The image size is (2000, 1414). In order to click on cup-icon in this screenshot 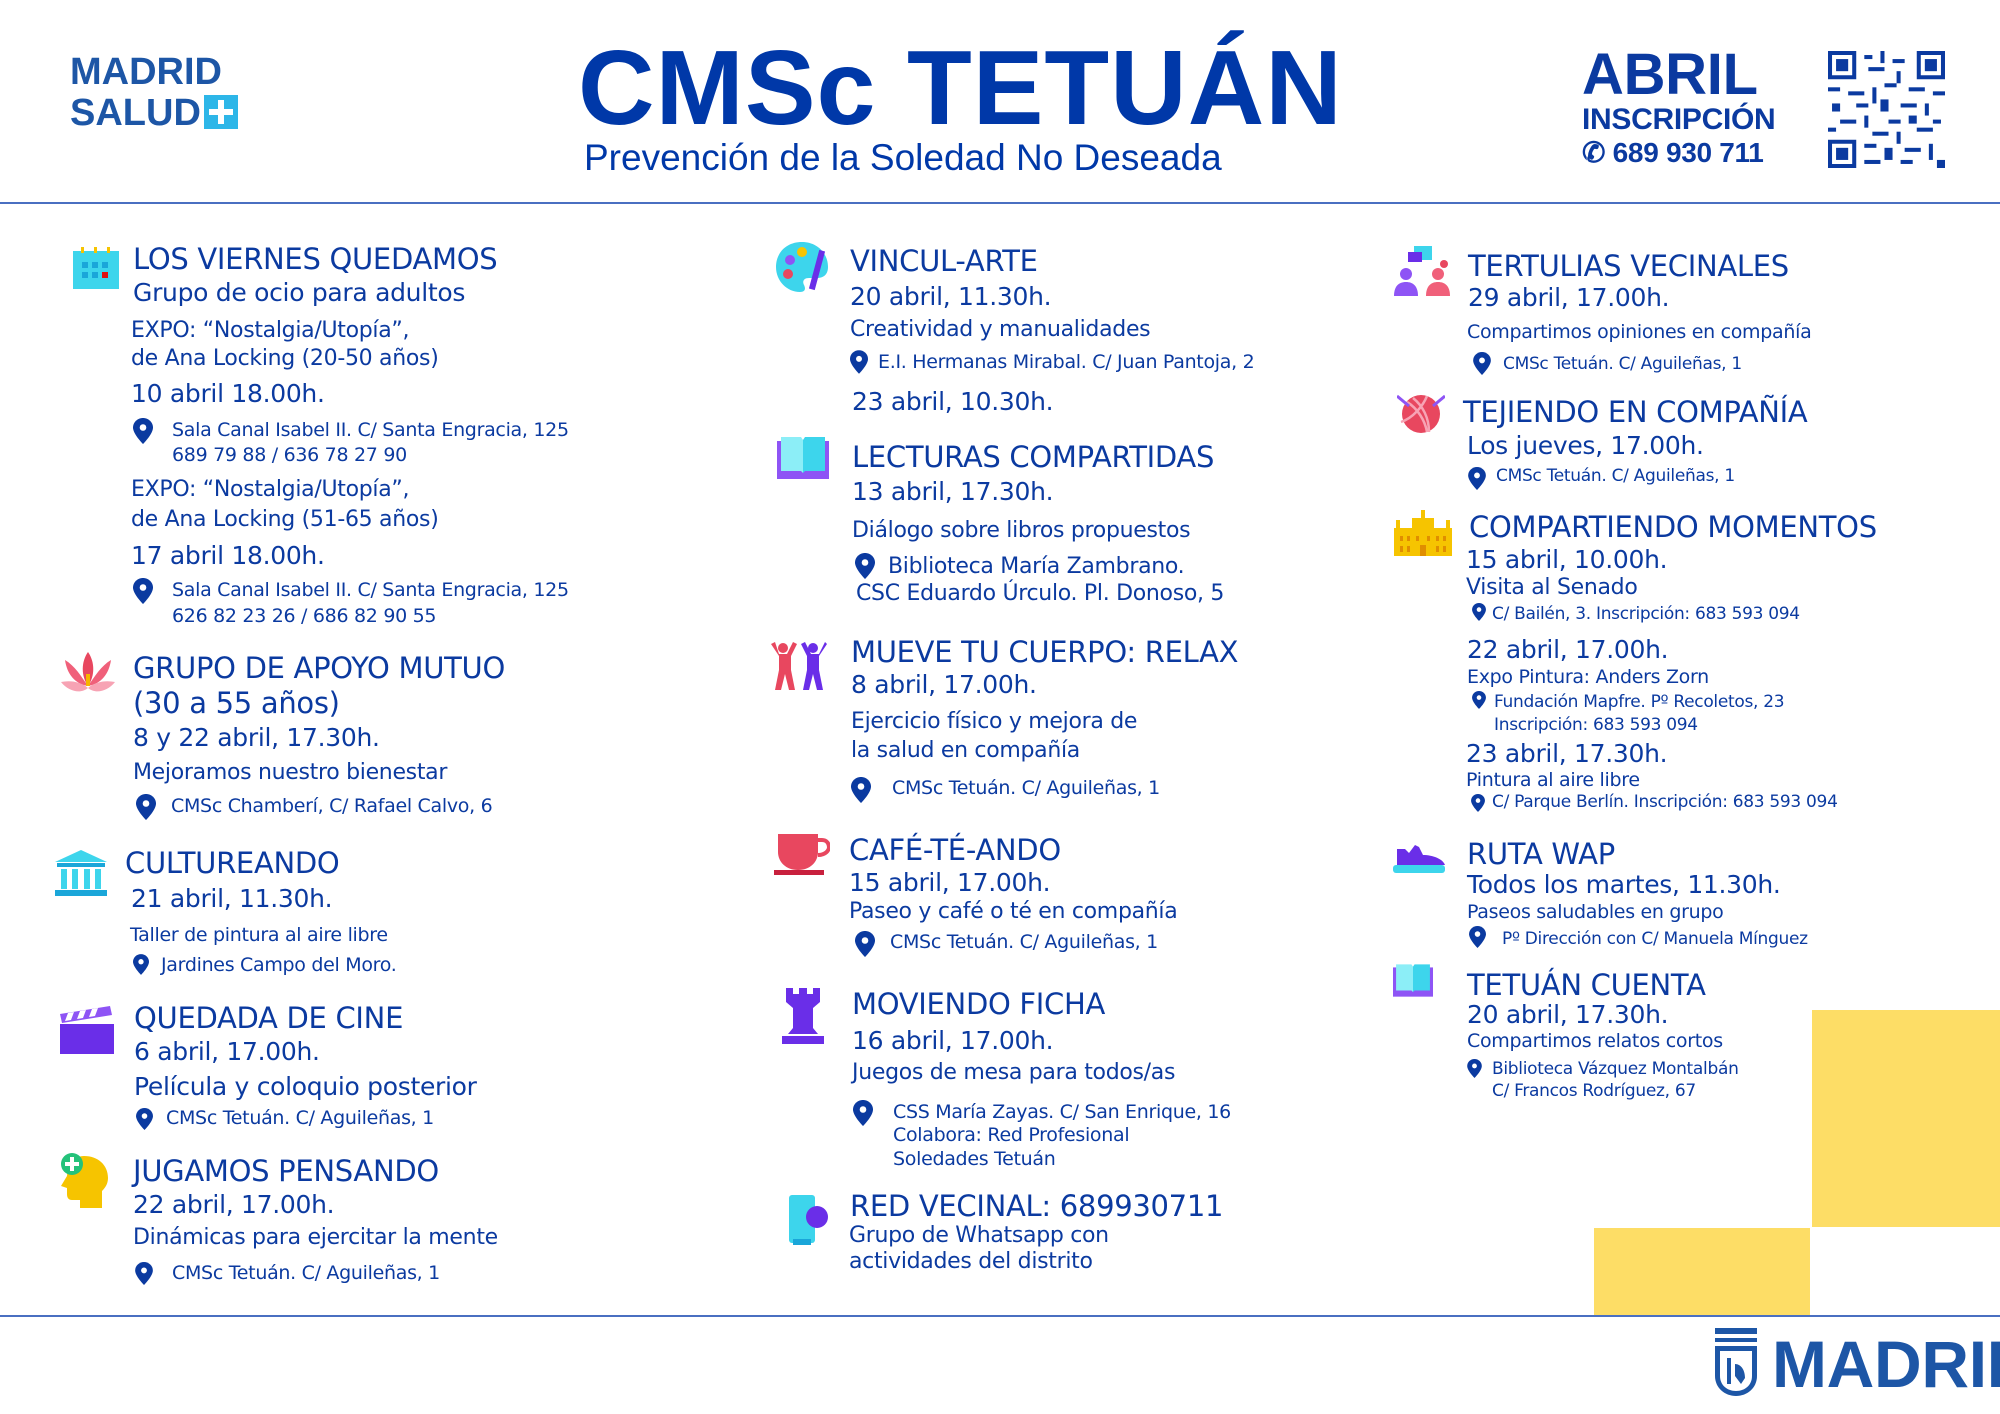, I will do `click(802, 854)`.